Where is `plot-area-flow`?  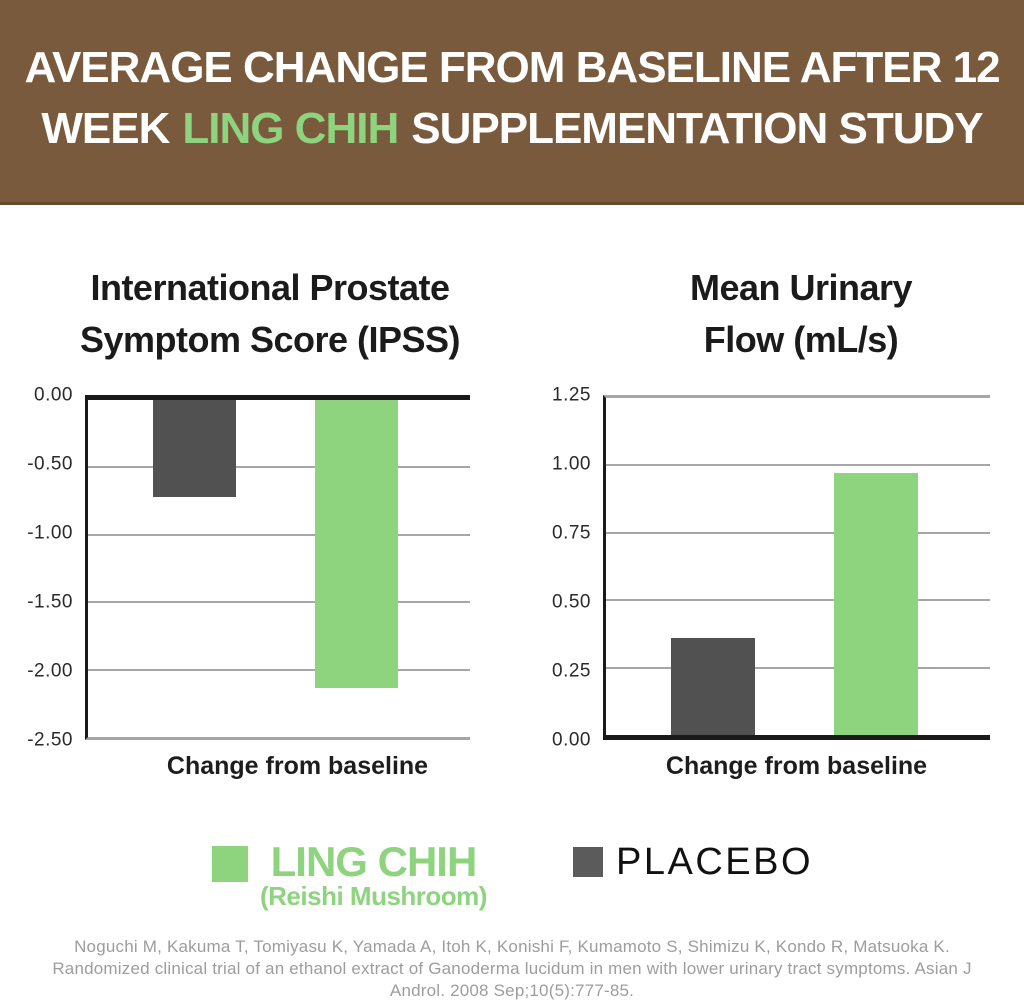
plot-area-flow is located at coordinates (796, 567).